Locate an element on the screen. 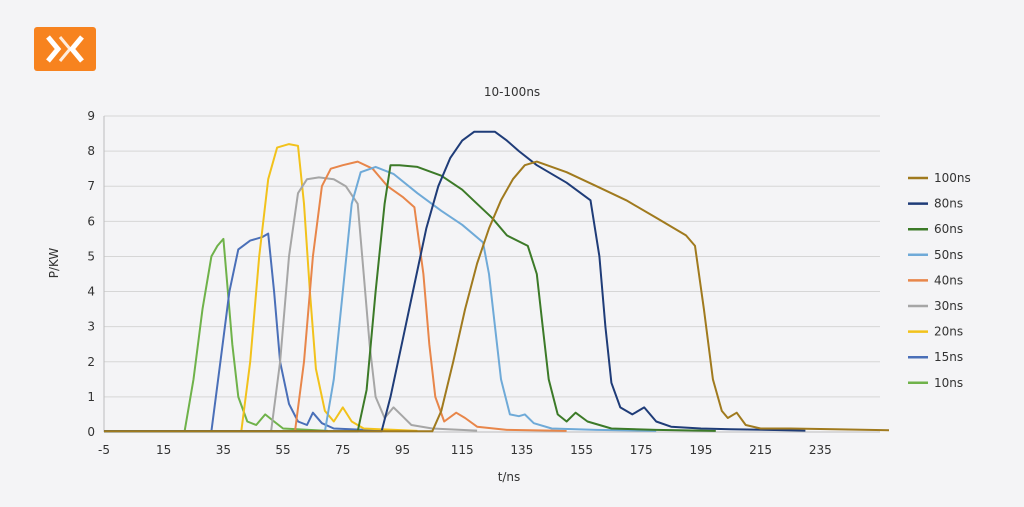 Image resolution: width=1024 pixels, height=507 pixels. legend: 100ns 80ns 60ns 50ns 40ns 30ns 20ns 15ns 10ns is located at coordinates (939, 280).